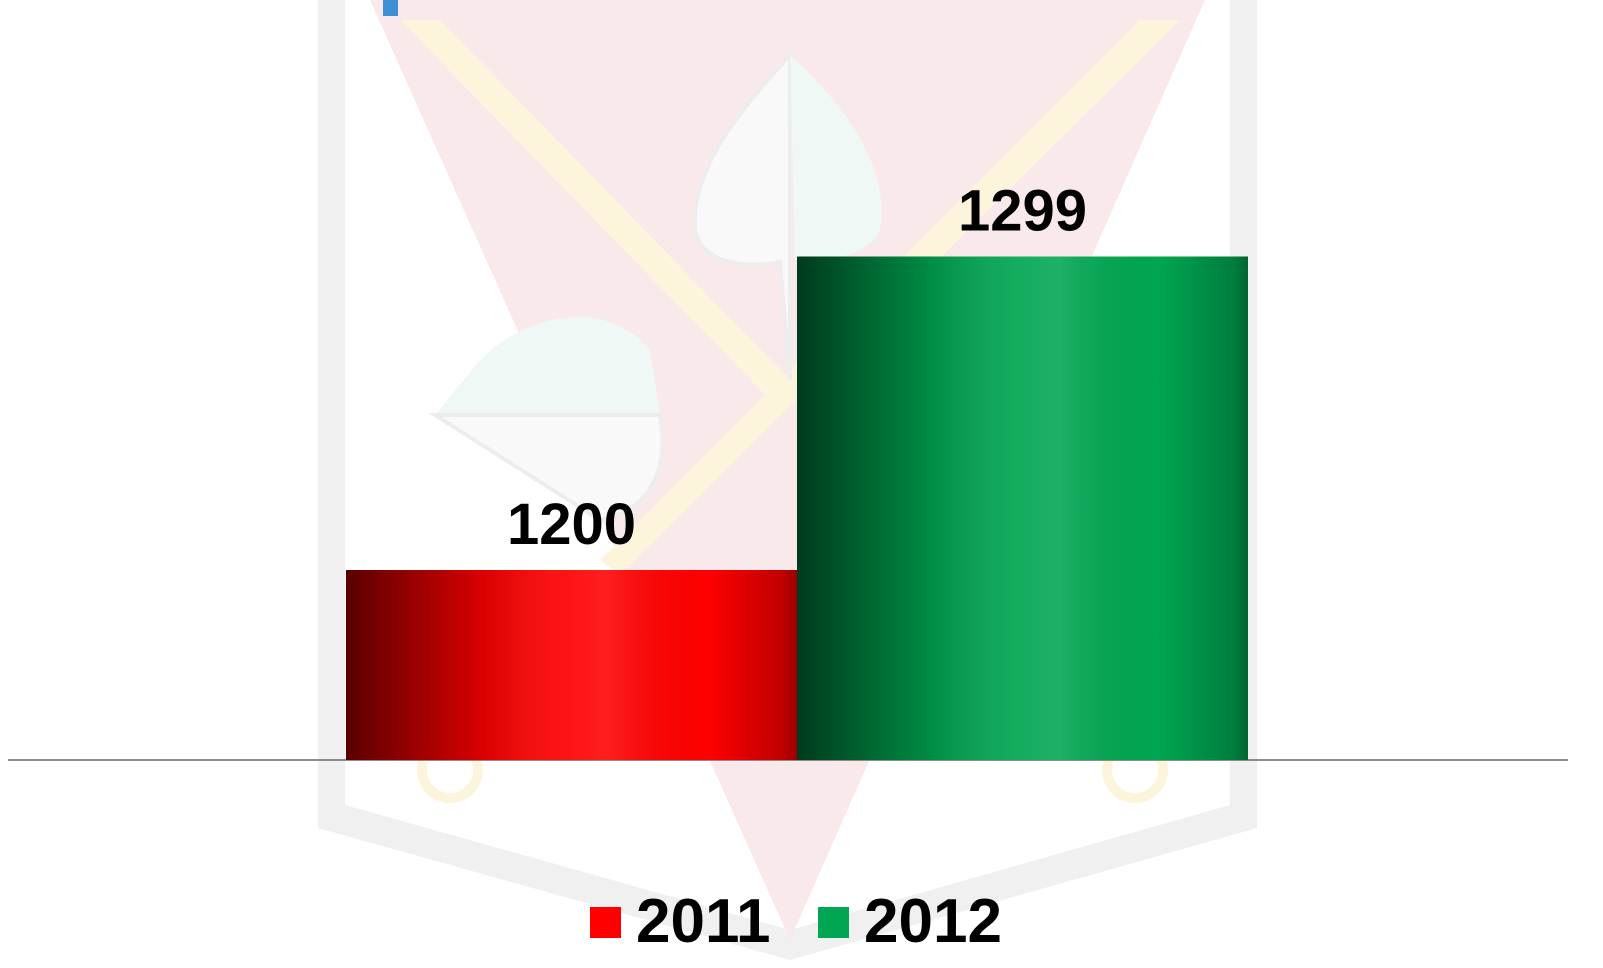 The image size is (1603, 968). What do you see at coordinates (571, 524) in the screenshot?
I see `value-label: 1200` at bounding box center [571, 524].